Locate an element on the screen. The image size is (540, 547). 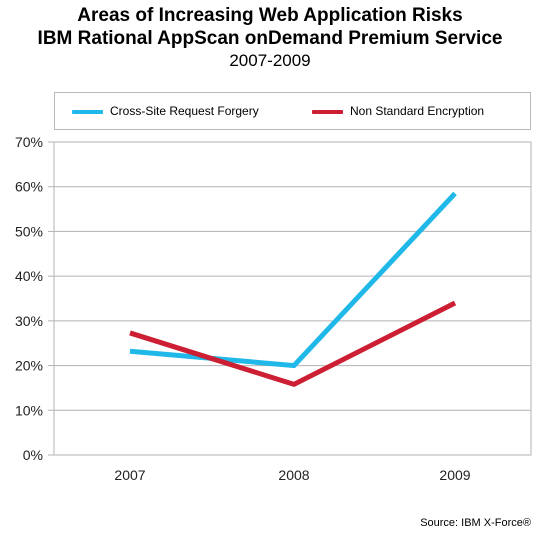
y-tick-label: 60% is located at coordinates (29, 187).